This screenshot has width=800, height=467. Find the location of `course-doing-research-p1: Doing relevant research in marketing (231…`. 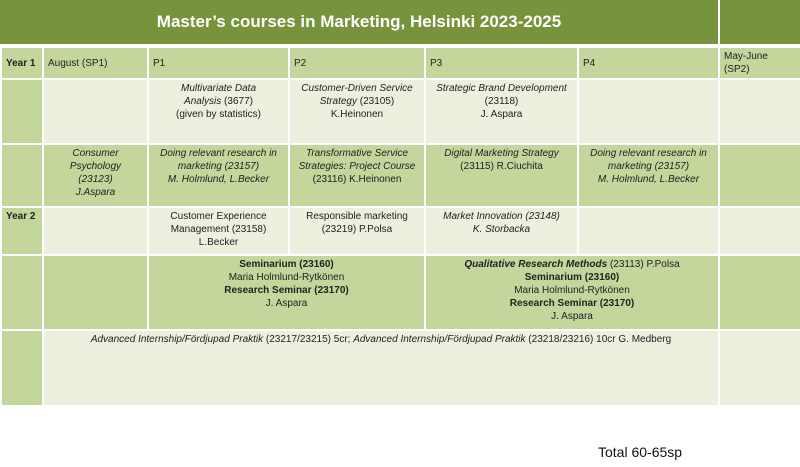

course-doing-research-p1: Doing relevant research in marketing (231… is located at coordinates (218, 175).